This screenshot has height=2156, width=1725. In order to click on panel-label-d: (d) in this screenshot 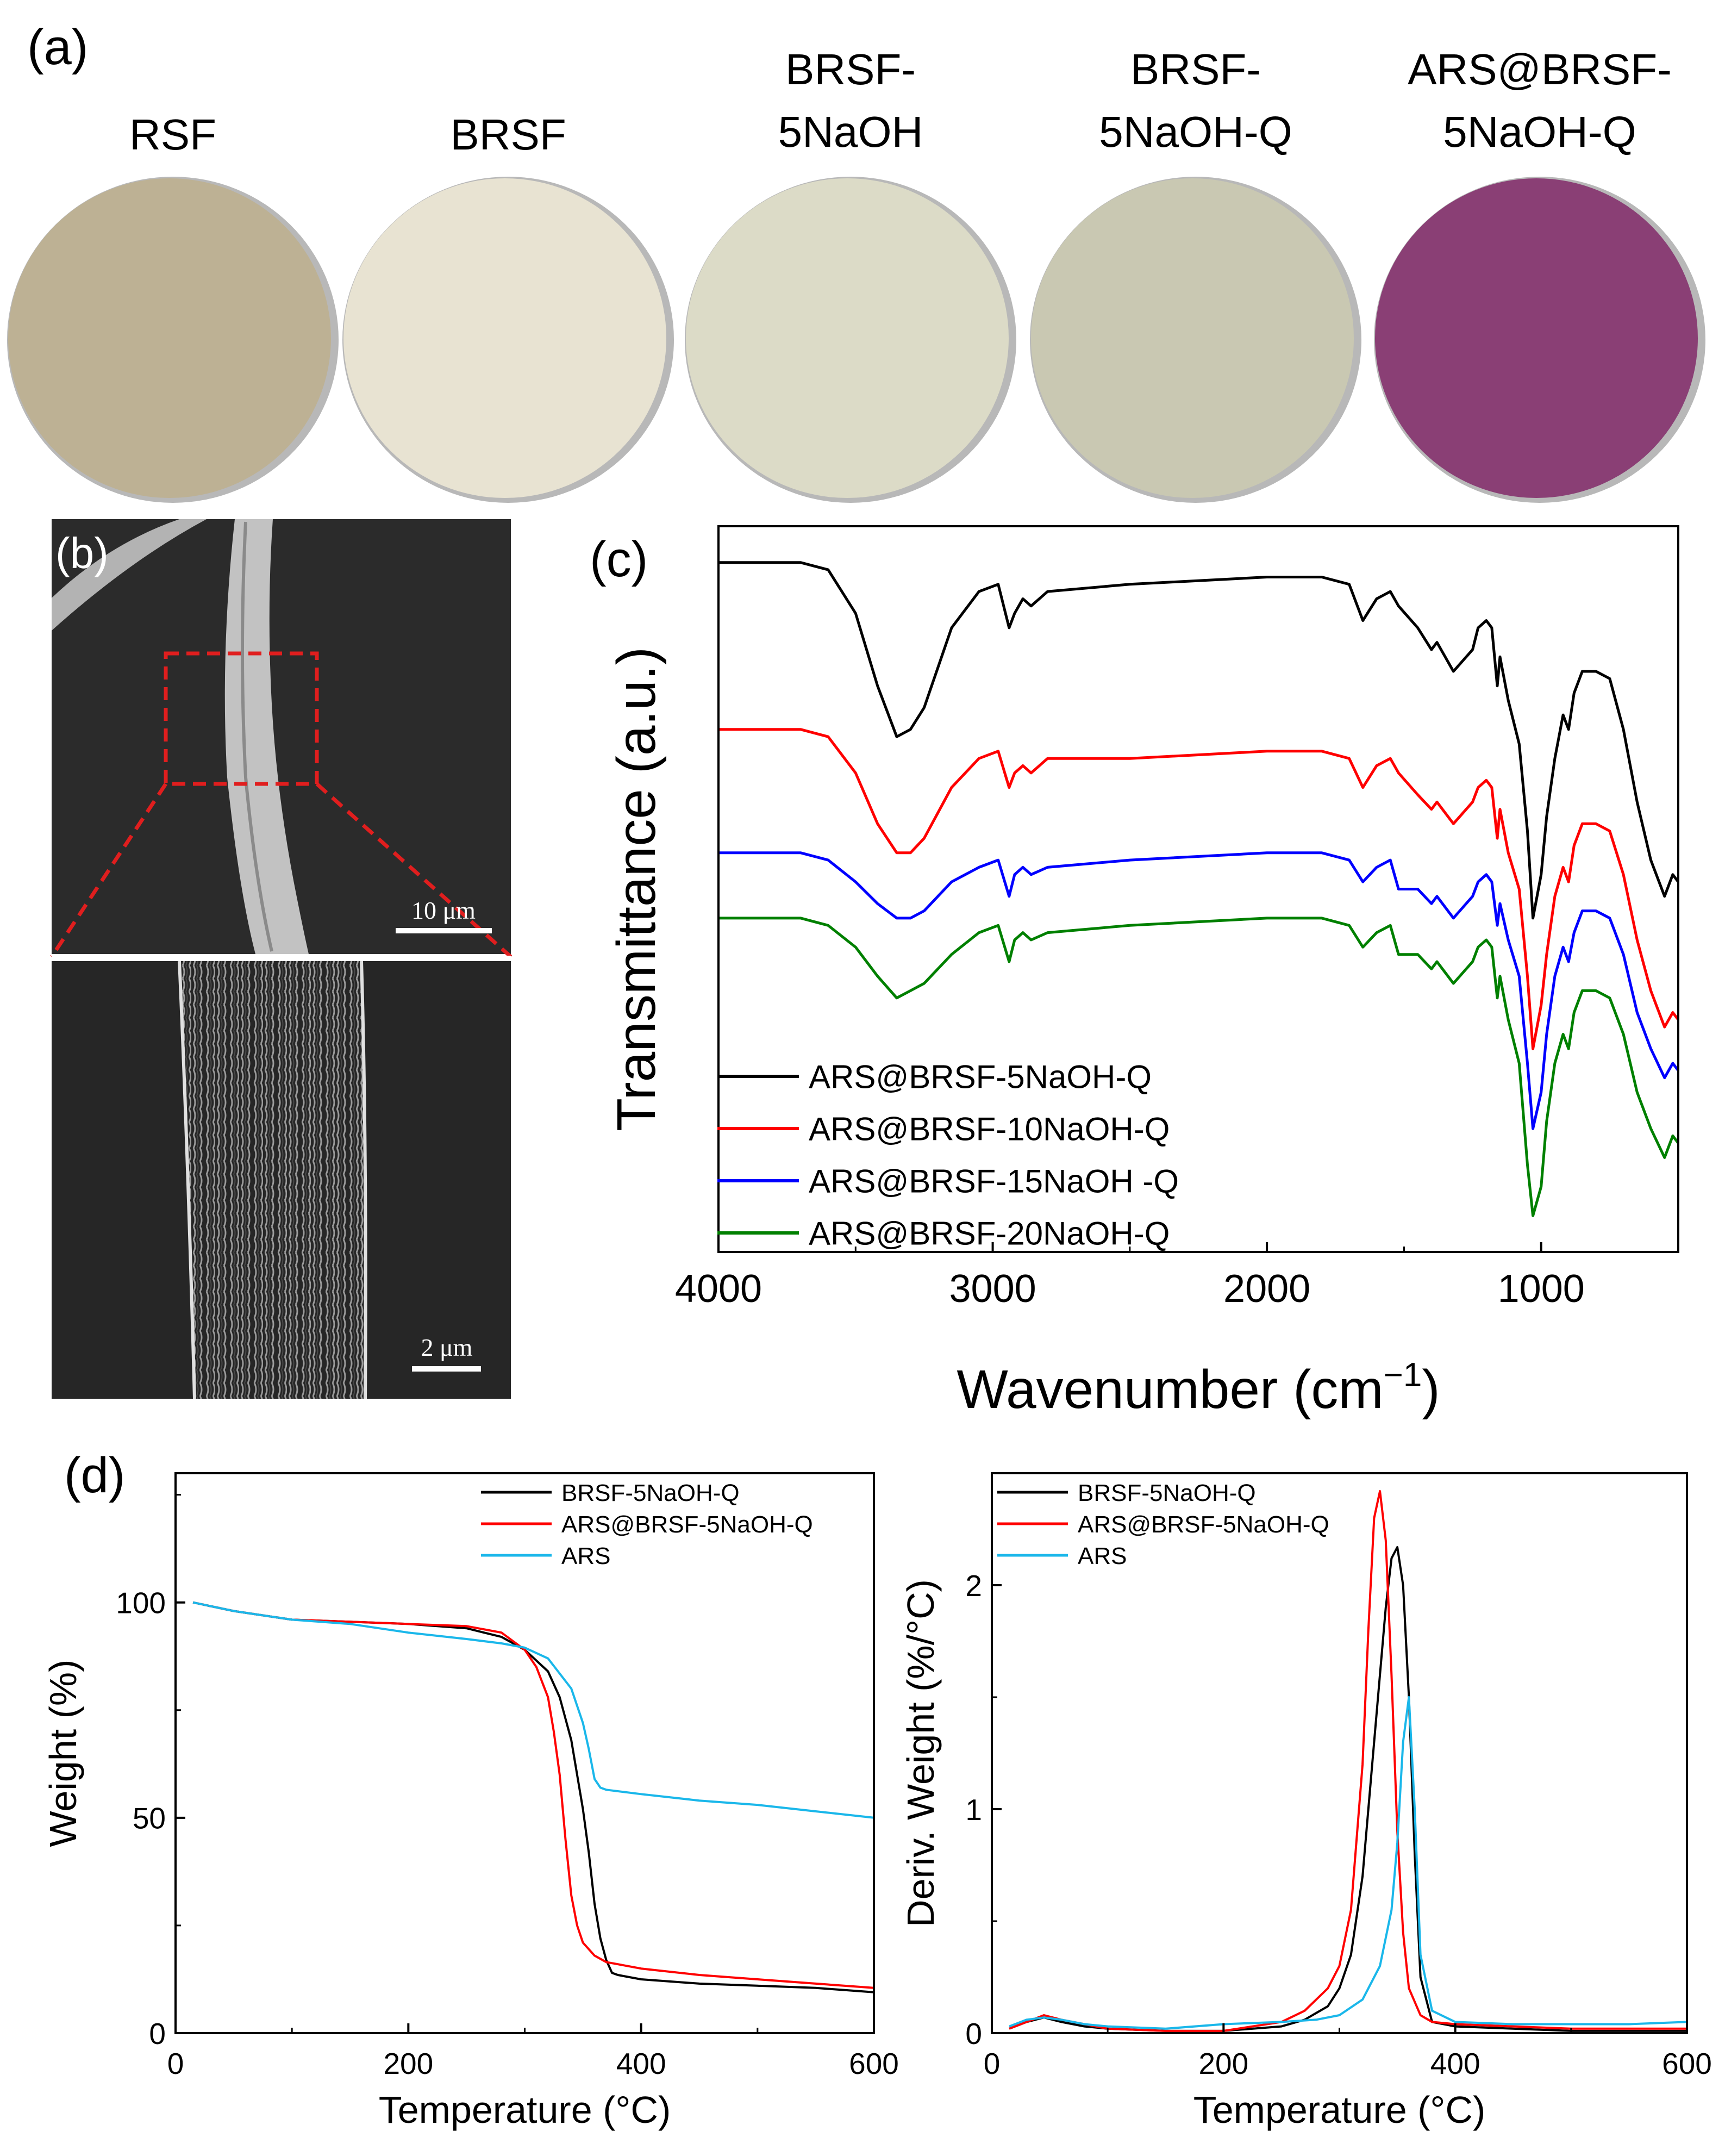, I will do `click(94, 1475)`.